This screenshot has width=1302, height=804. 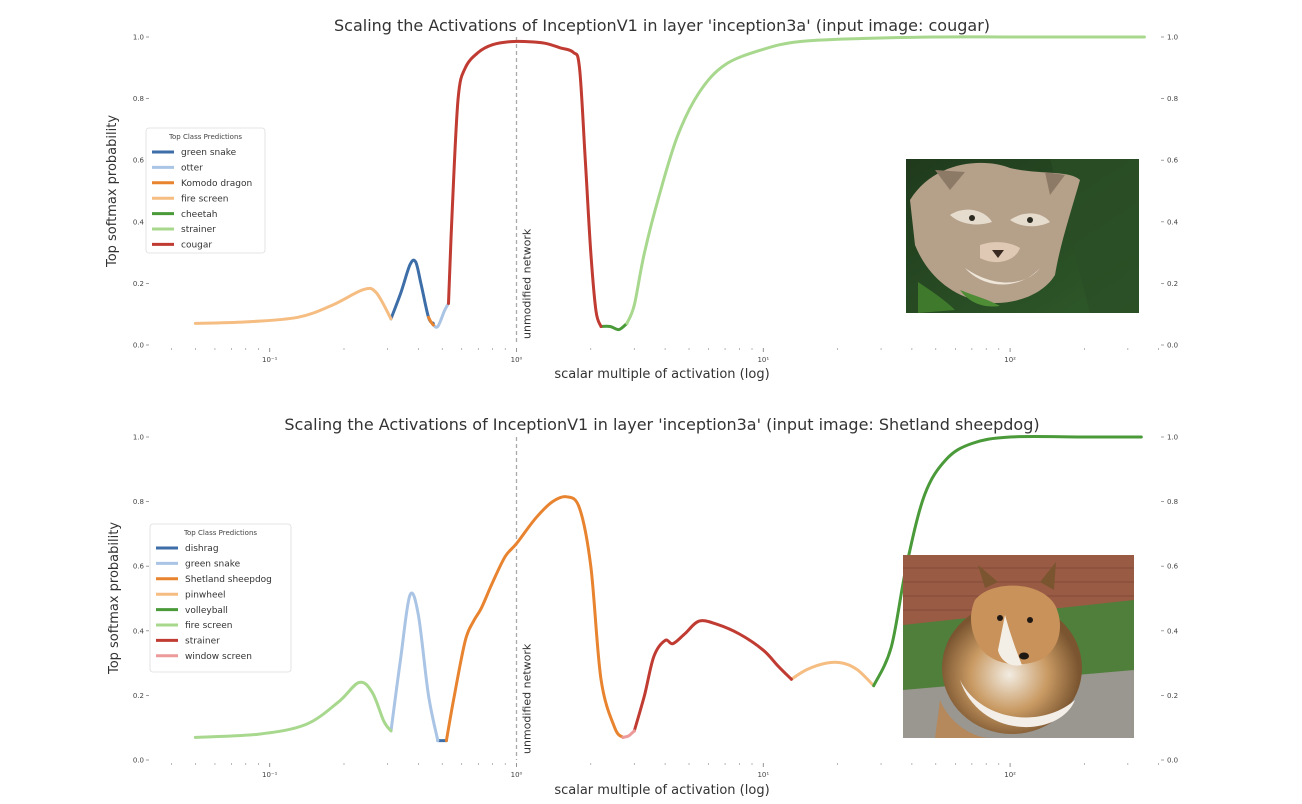 I want to click on series-line-cougar, so click(x=525, y=183).